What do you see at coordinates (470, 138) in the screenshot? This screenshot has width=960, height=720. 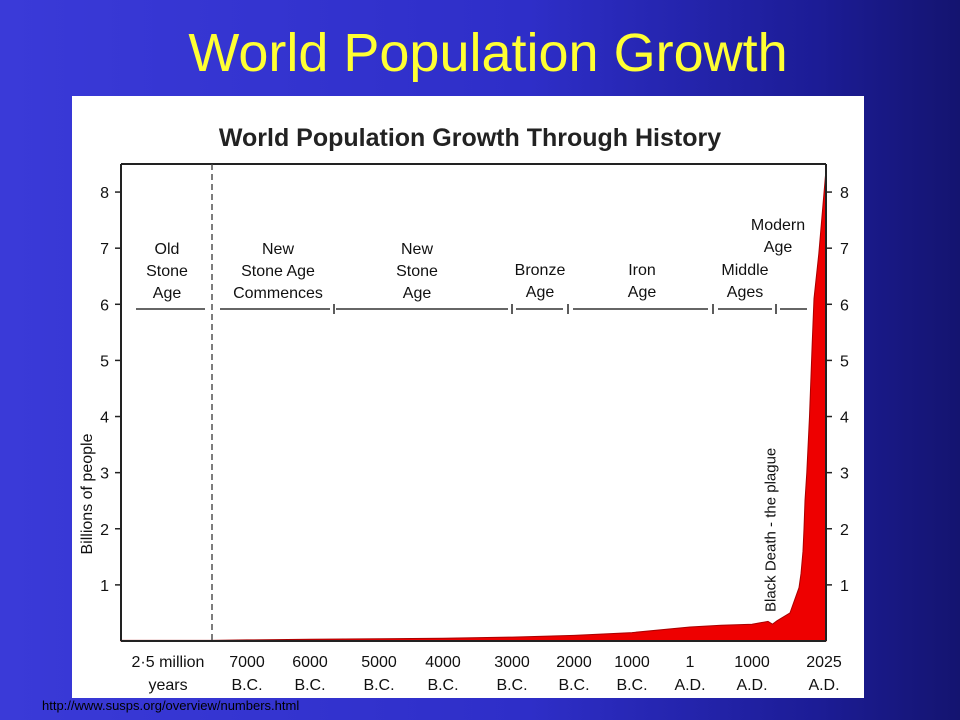 I see `chart-title: World Population Growth Through History` at bounding box center [470, 138].